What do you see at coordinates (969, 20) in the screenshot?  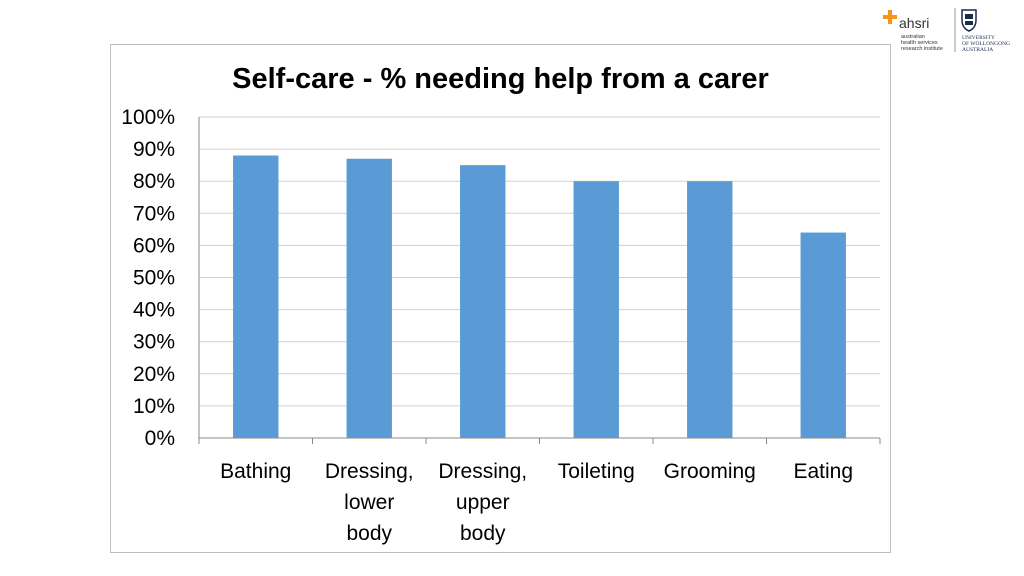 I see `uow-crest-icon` at bounding box center [969, 20].